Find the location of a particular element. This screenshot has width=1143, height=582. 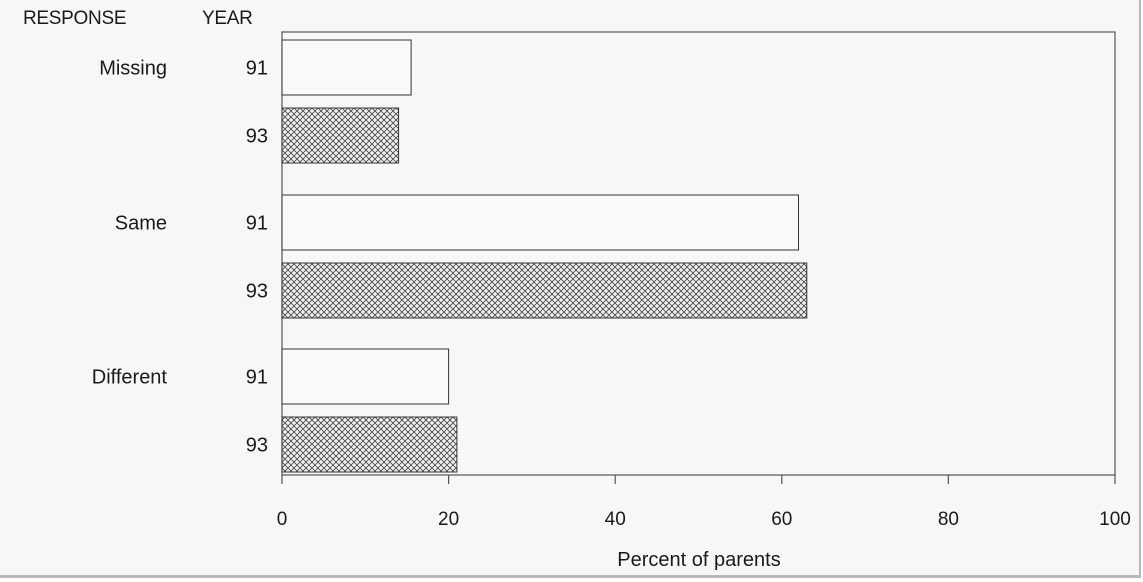

year-column-header: YEAR is located at coordinates (227, 18).